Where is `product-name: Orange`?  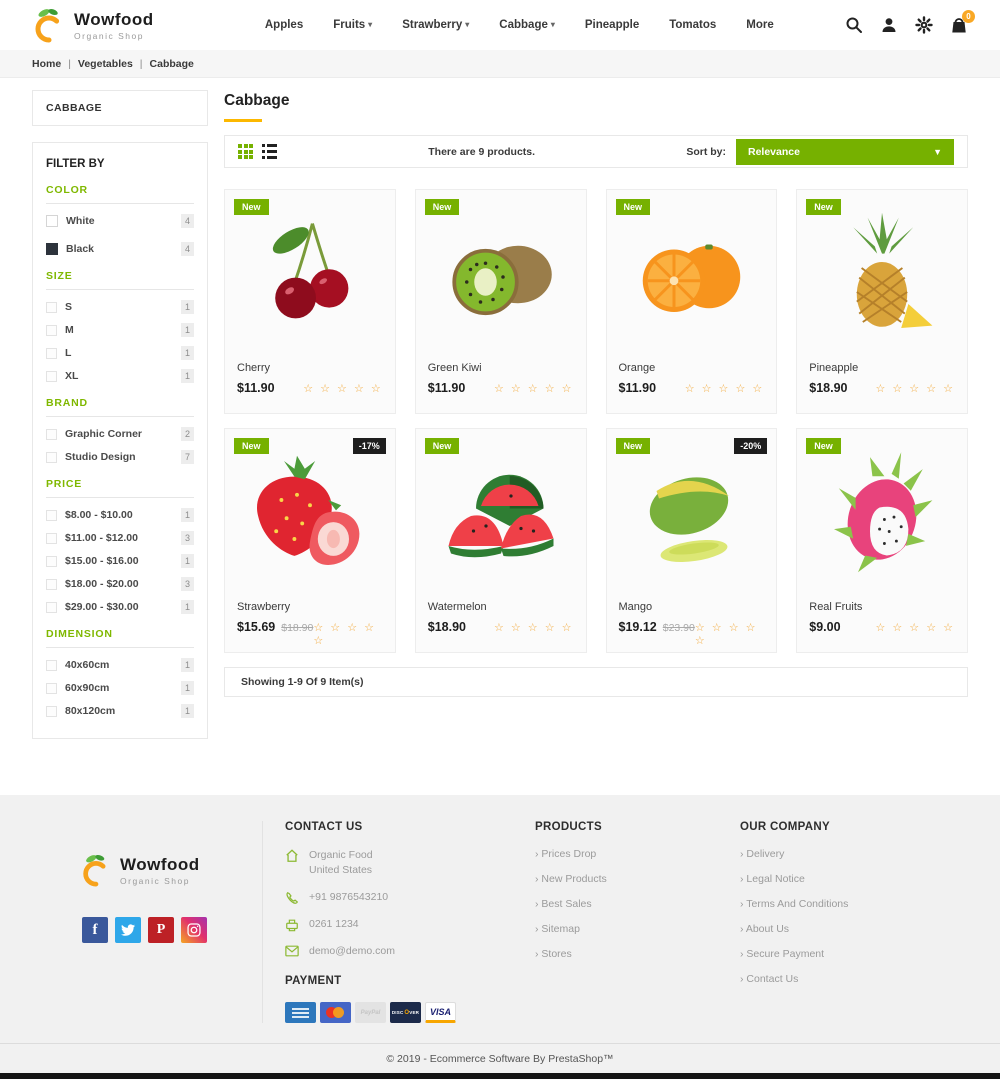
product-name: Orange is located at coordinates (637, 368).